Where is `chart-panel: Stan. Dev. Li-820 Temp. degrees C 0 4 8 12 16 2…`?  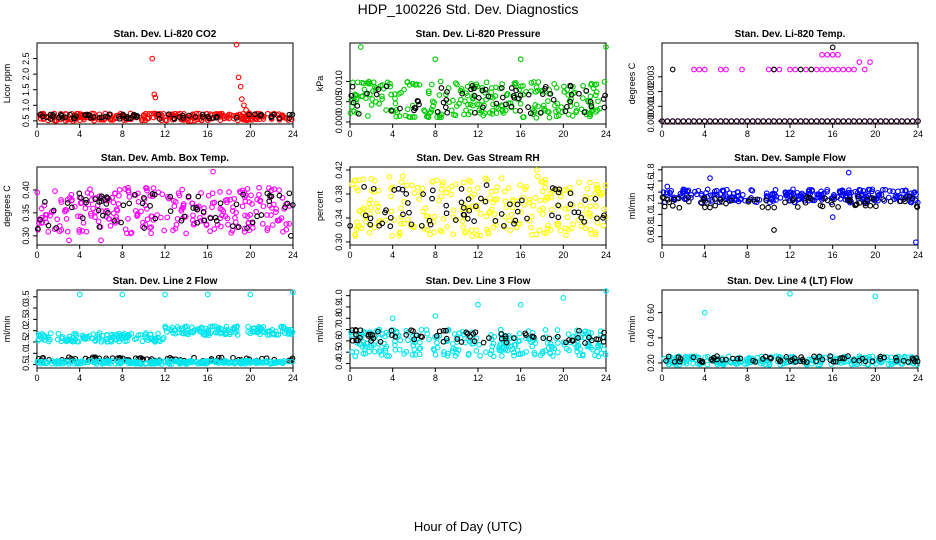 chart-panel: Stan. Dev. Li-820 Temp. degrees C 0 4 8 12 16 2… is located at coordinates (775, 84).